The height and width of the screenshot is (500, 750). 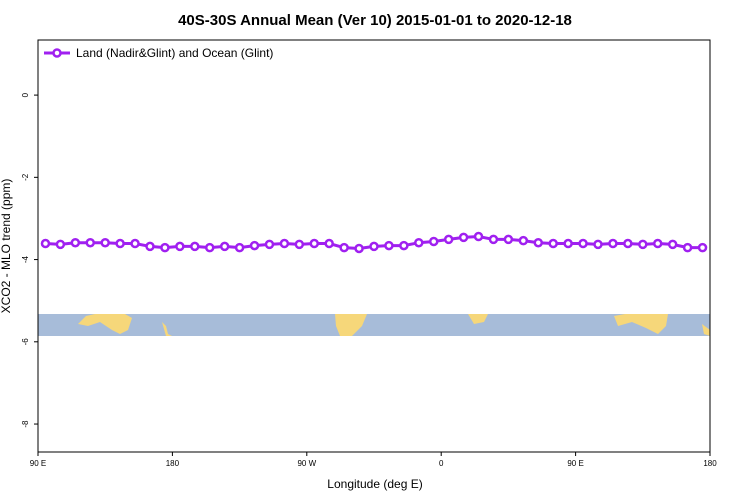 I want to click on legend-label: Land (Nadir&Glint) and Ocean (Glint), so click(x=174, y=53).